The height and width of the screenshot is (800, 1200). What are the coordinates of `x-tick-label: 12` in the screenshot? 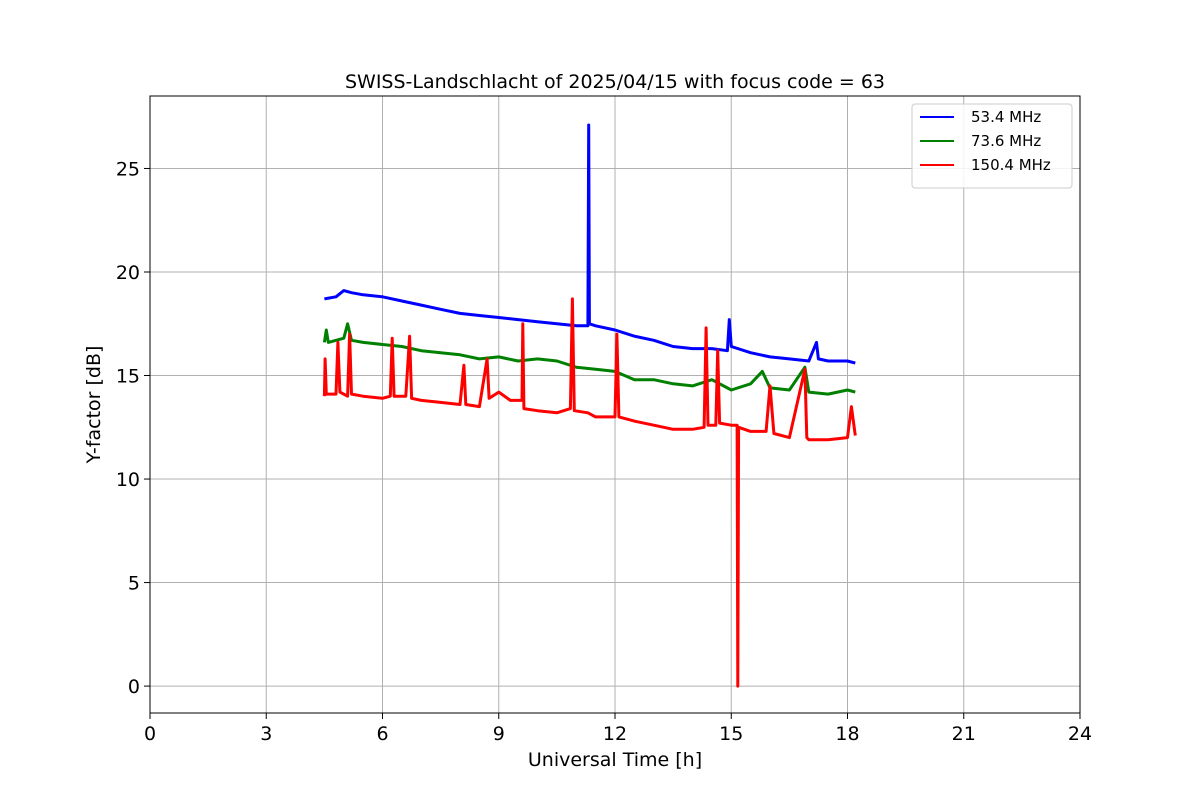 It's located at (615, 734).